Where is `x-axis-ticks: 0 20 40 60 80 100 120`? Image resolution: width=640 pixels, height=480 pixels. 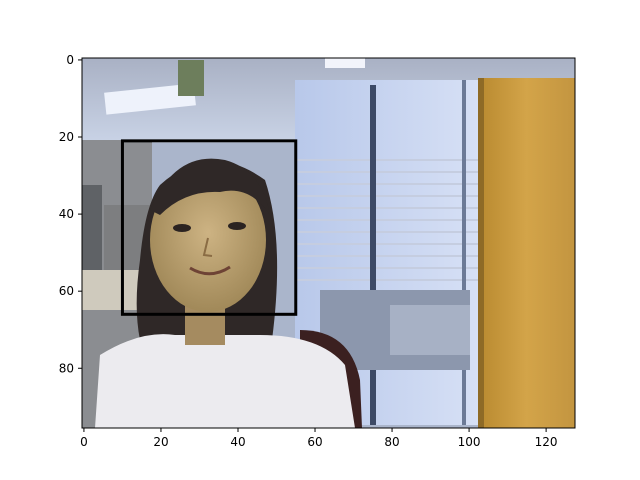 x-axis-ticks: 0 20 40 60 80 100 120 is located at coordinates (319, 438).